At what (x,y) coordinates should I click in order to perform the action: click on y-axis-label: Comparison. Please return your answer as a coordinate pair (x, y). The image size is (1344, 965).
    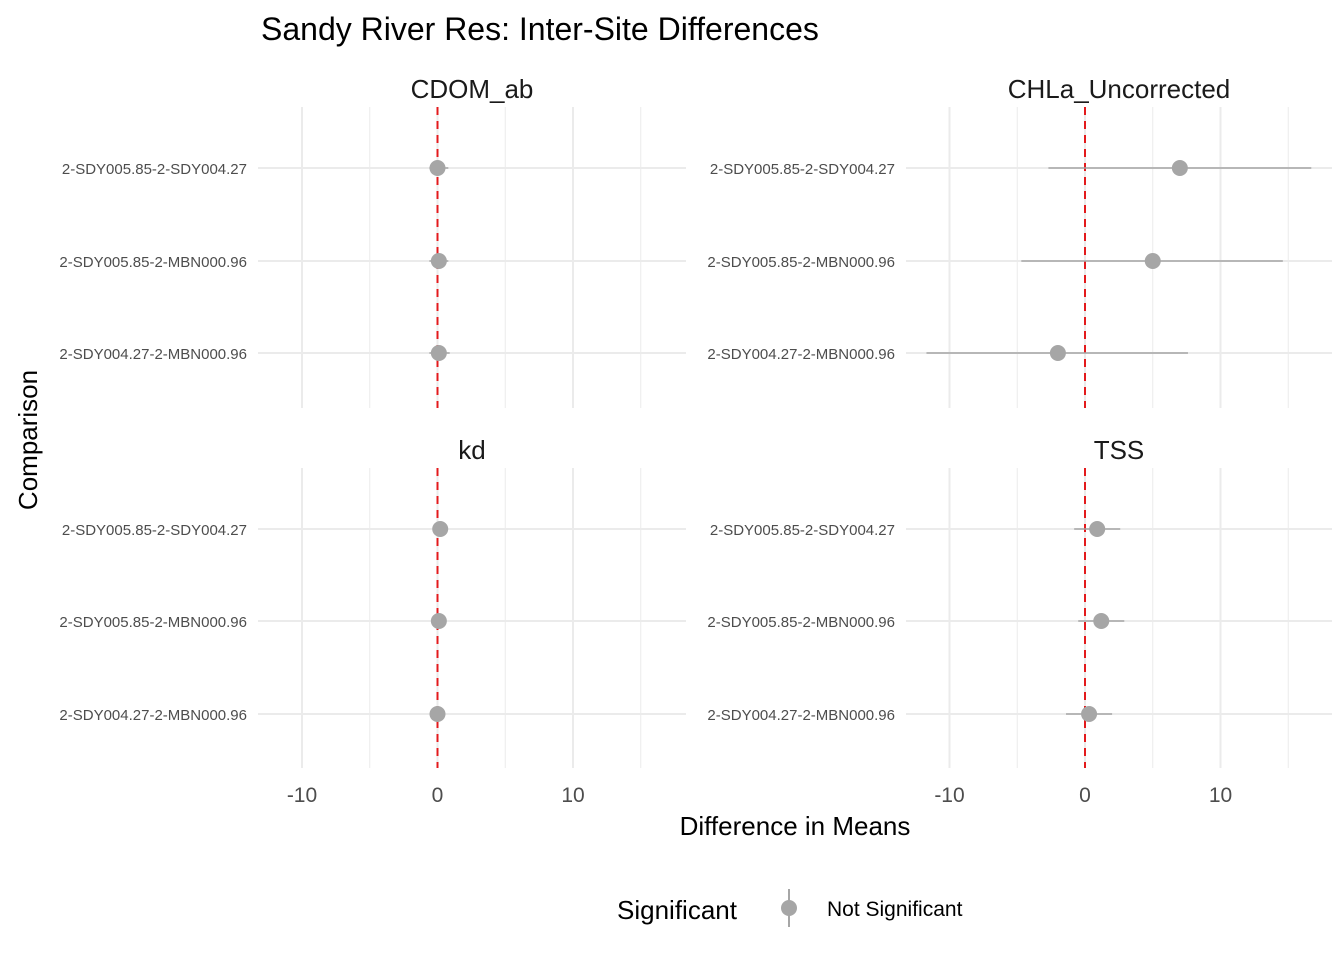
    Looking at the image, I should click on (28, 440).